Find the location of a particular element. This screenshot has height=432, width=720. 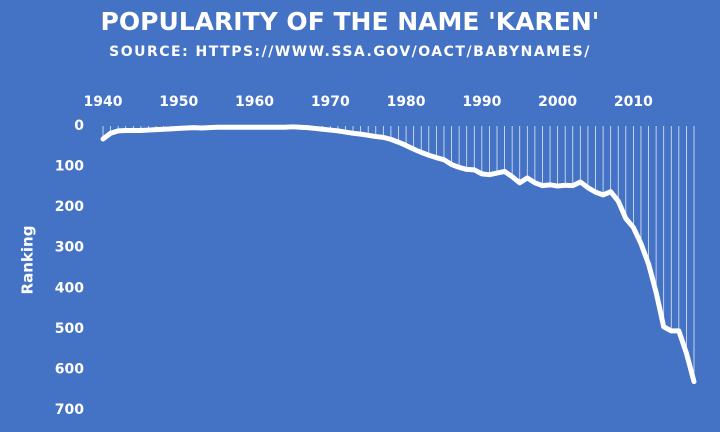

x-tick-label: 1970 is located at coordinates (330, 102).